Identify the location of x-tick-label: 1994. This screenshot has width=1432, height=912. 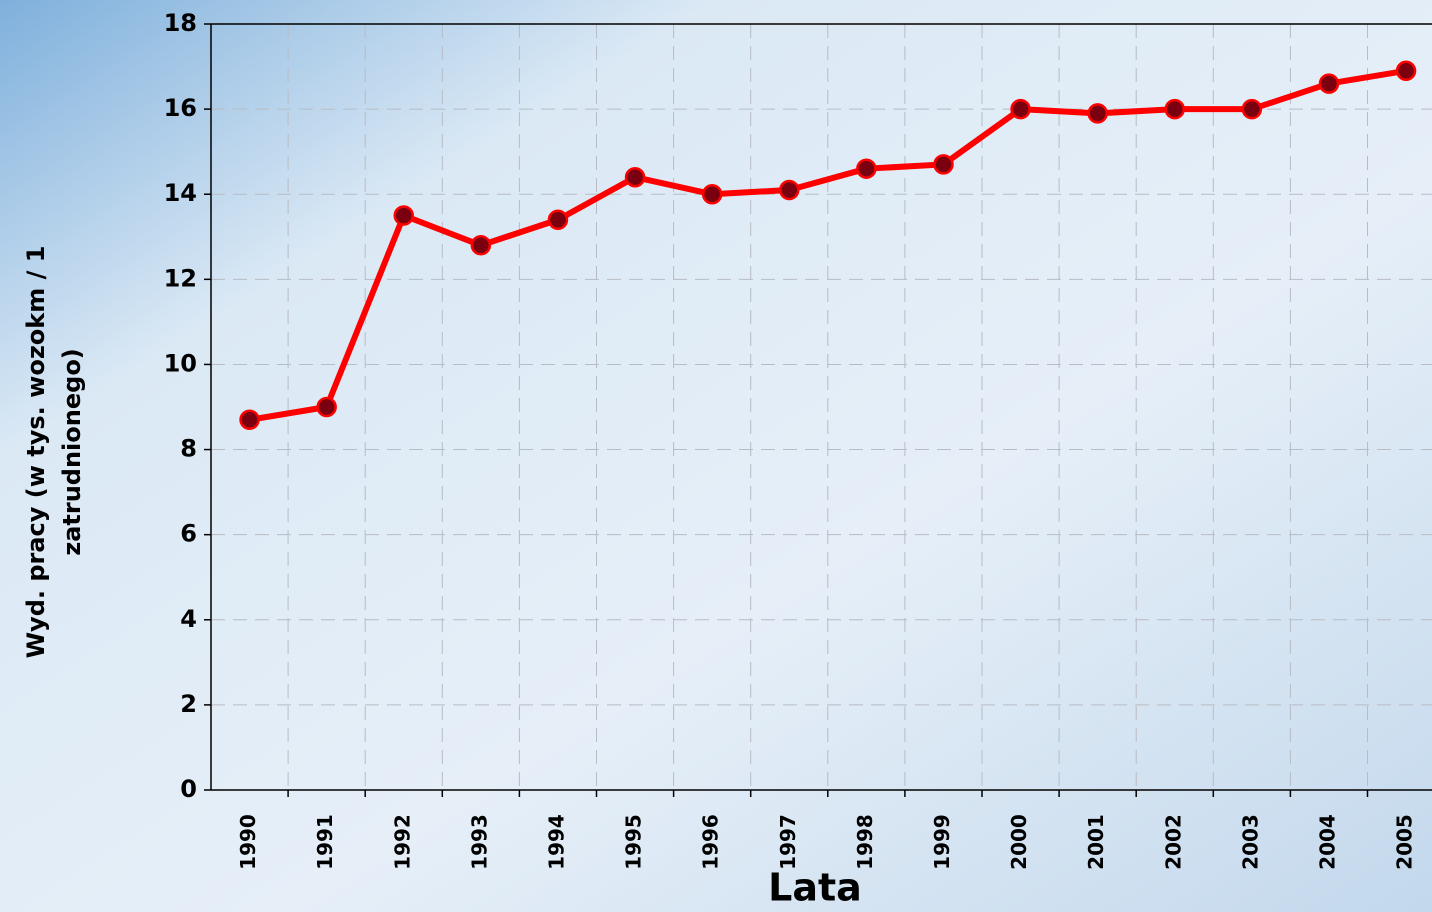
(556, 842).